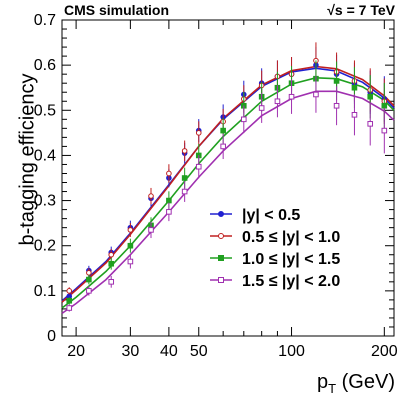 This screenshot has width=407, height=402. I want to click on y-tick-label: 0.1, so click(45, 291).